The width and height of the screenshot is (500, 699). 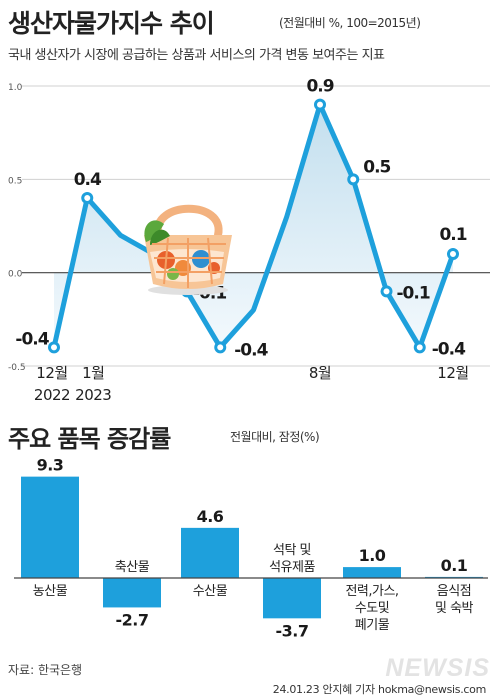 What do you see at coordinates (88, 180) in the screenshot?
I see `data-label: 0.4` at bounding box center [88, 180].